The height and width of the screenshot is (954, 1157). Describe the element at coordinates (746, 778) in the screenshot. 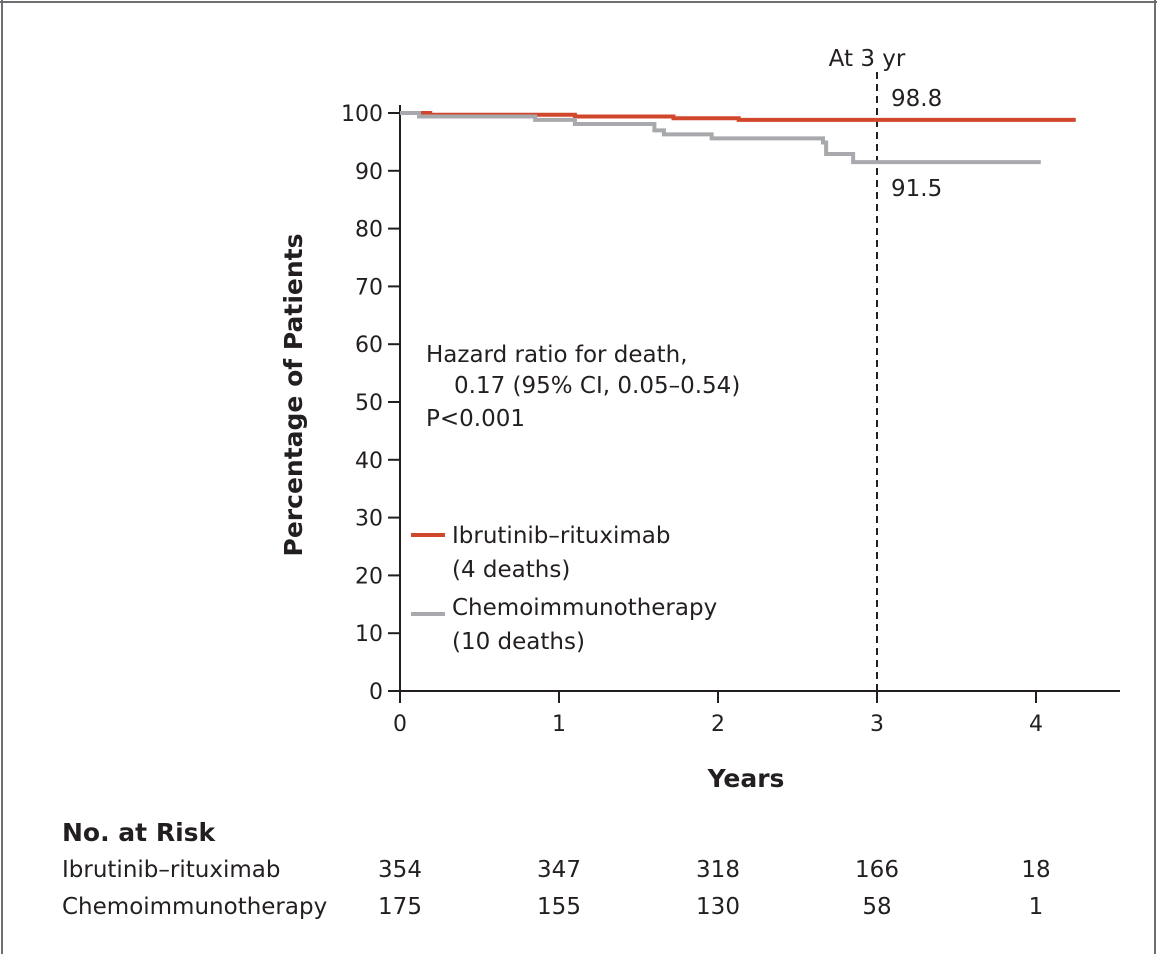

I see `x-axis-title: Years` at that location.